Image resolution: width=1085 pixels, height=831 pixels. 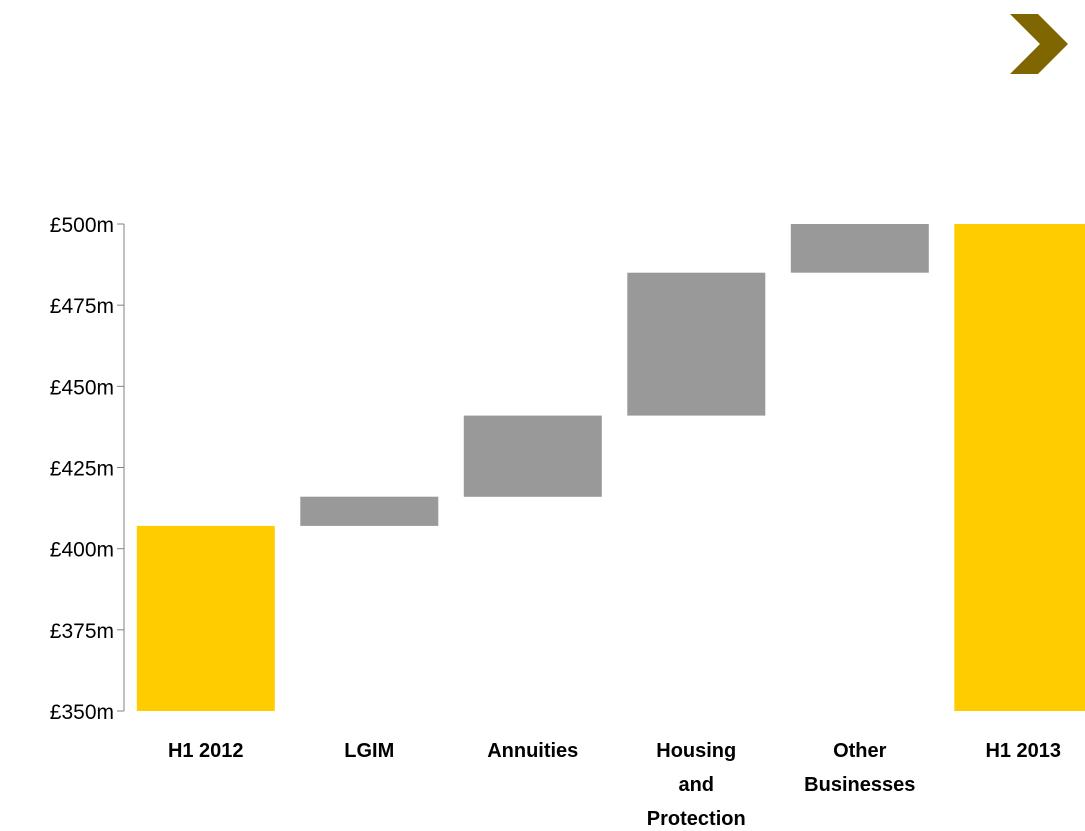 I want to click on y-tick-label: £500m, so click(x=82, y=225).